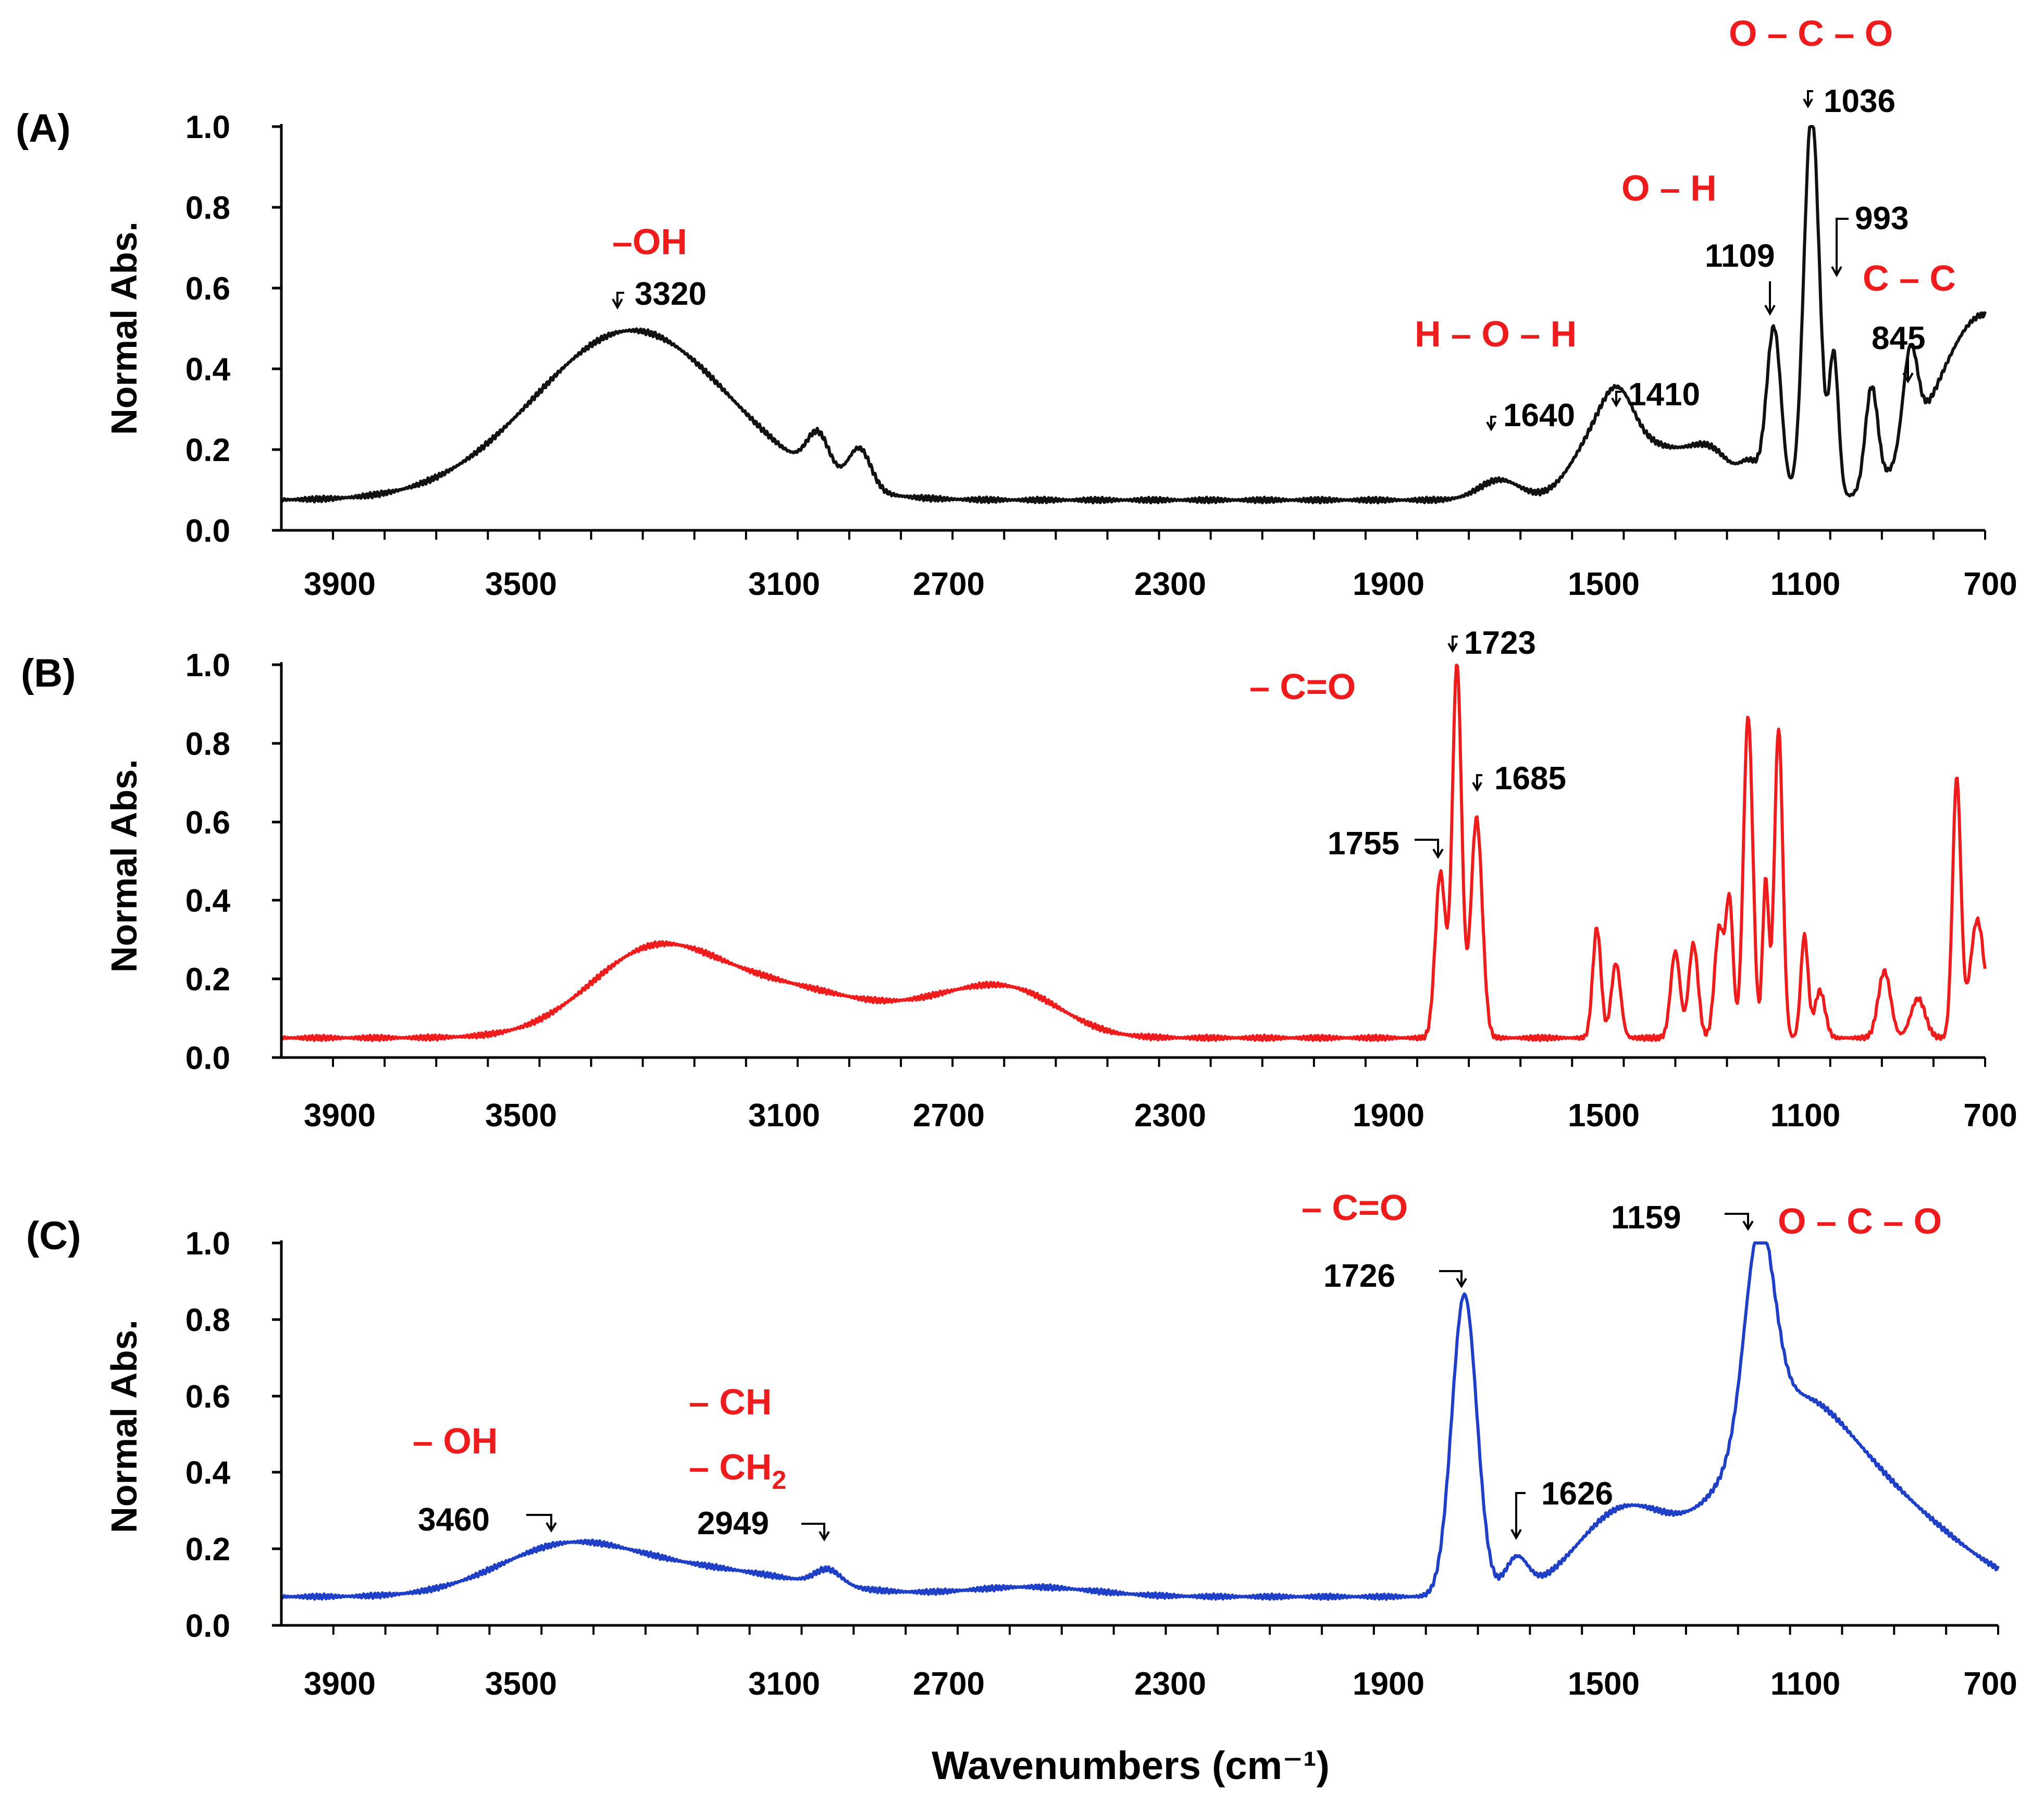  What do you see at coordinates (1577, 1494) in the screenshot?
I see `panel-c-label-1626: 1626` at bounding box center [1577, 1494].